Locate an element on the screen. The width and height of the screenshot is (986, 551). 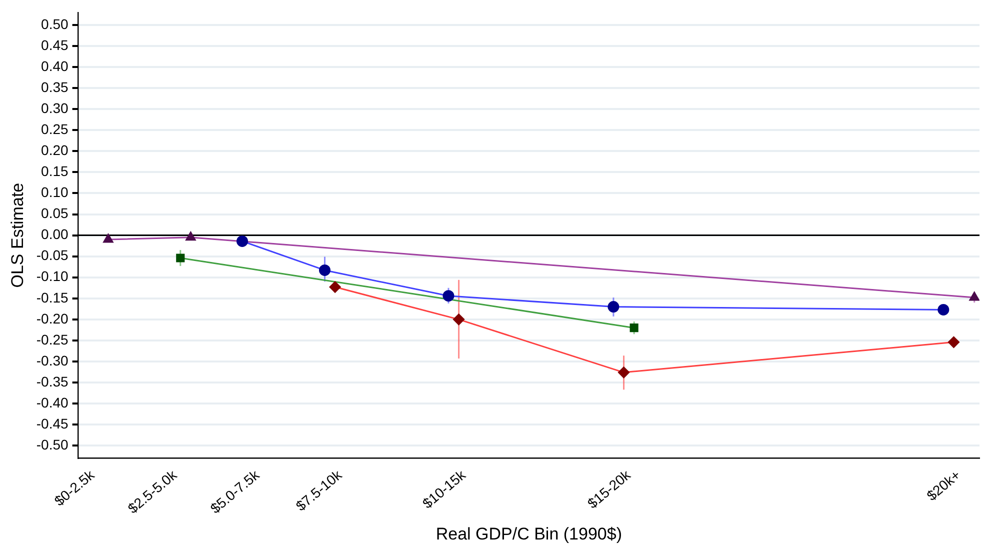
y-tick-label: -0.10 is located at coordinates (52, 276).